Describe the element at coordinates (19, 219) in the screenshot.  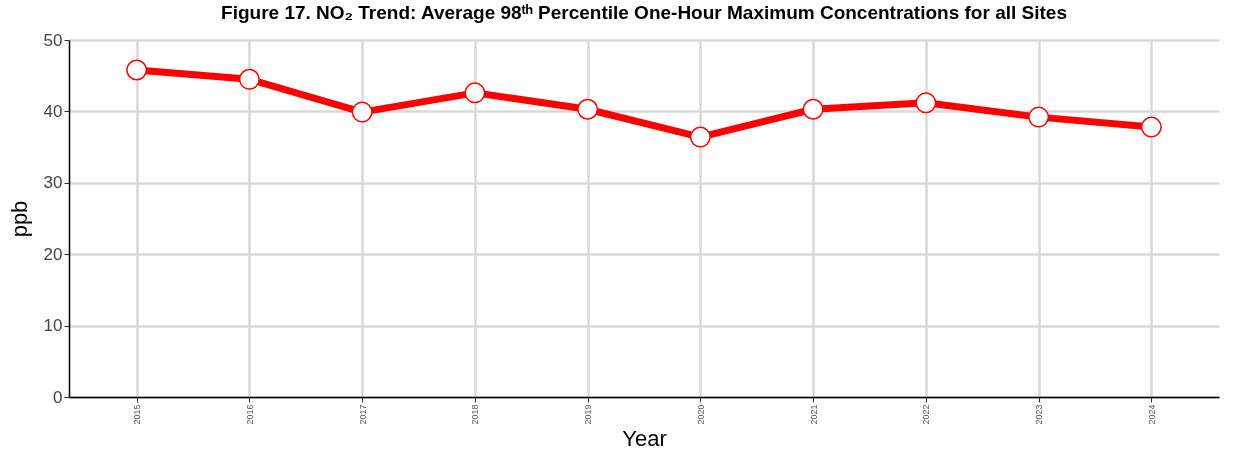
I see `y-axis-title: ppb` at that location.